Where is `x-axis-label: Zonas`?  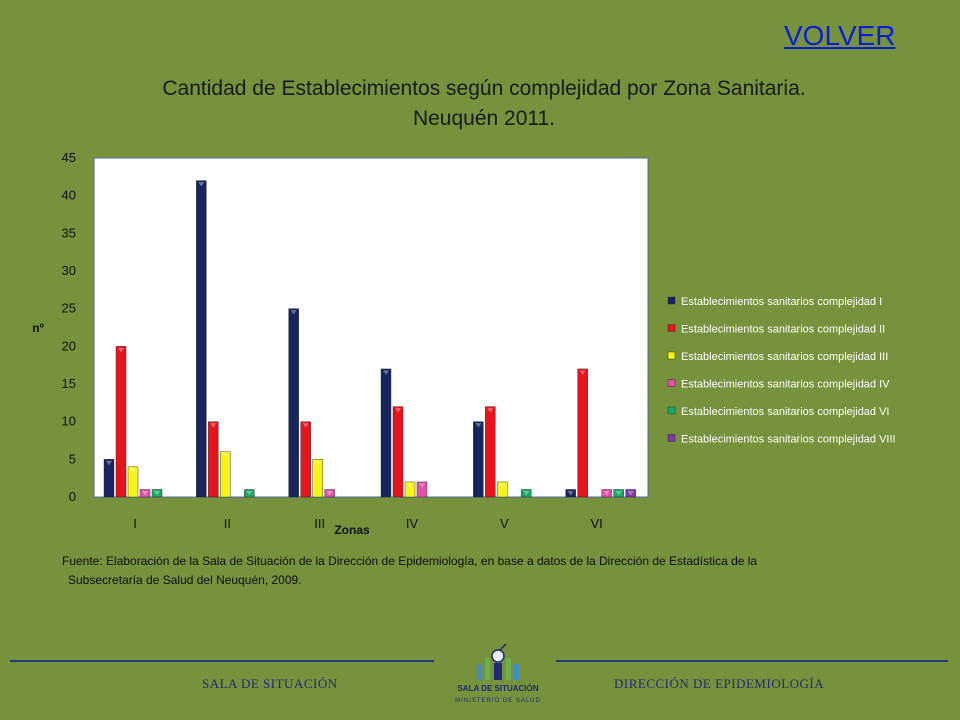 x-axis-label: Zonas is located at coordinates (352, 530).